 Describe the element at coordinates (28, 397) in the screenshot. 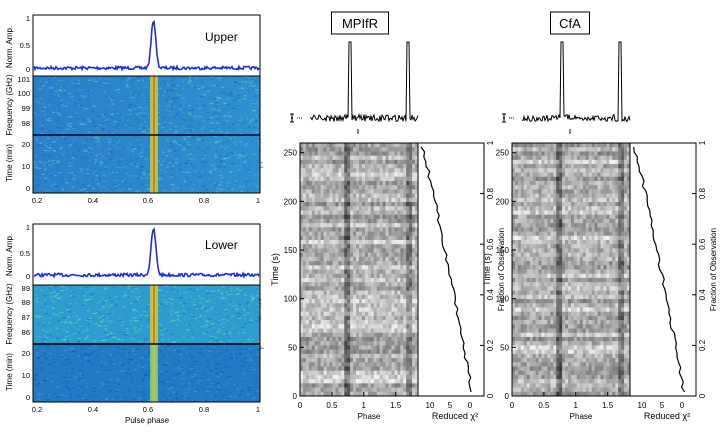

I see `lower-time-ytick: 0` at that location.